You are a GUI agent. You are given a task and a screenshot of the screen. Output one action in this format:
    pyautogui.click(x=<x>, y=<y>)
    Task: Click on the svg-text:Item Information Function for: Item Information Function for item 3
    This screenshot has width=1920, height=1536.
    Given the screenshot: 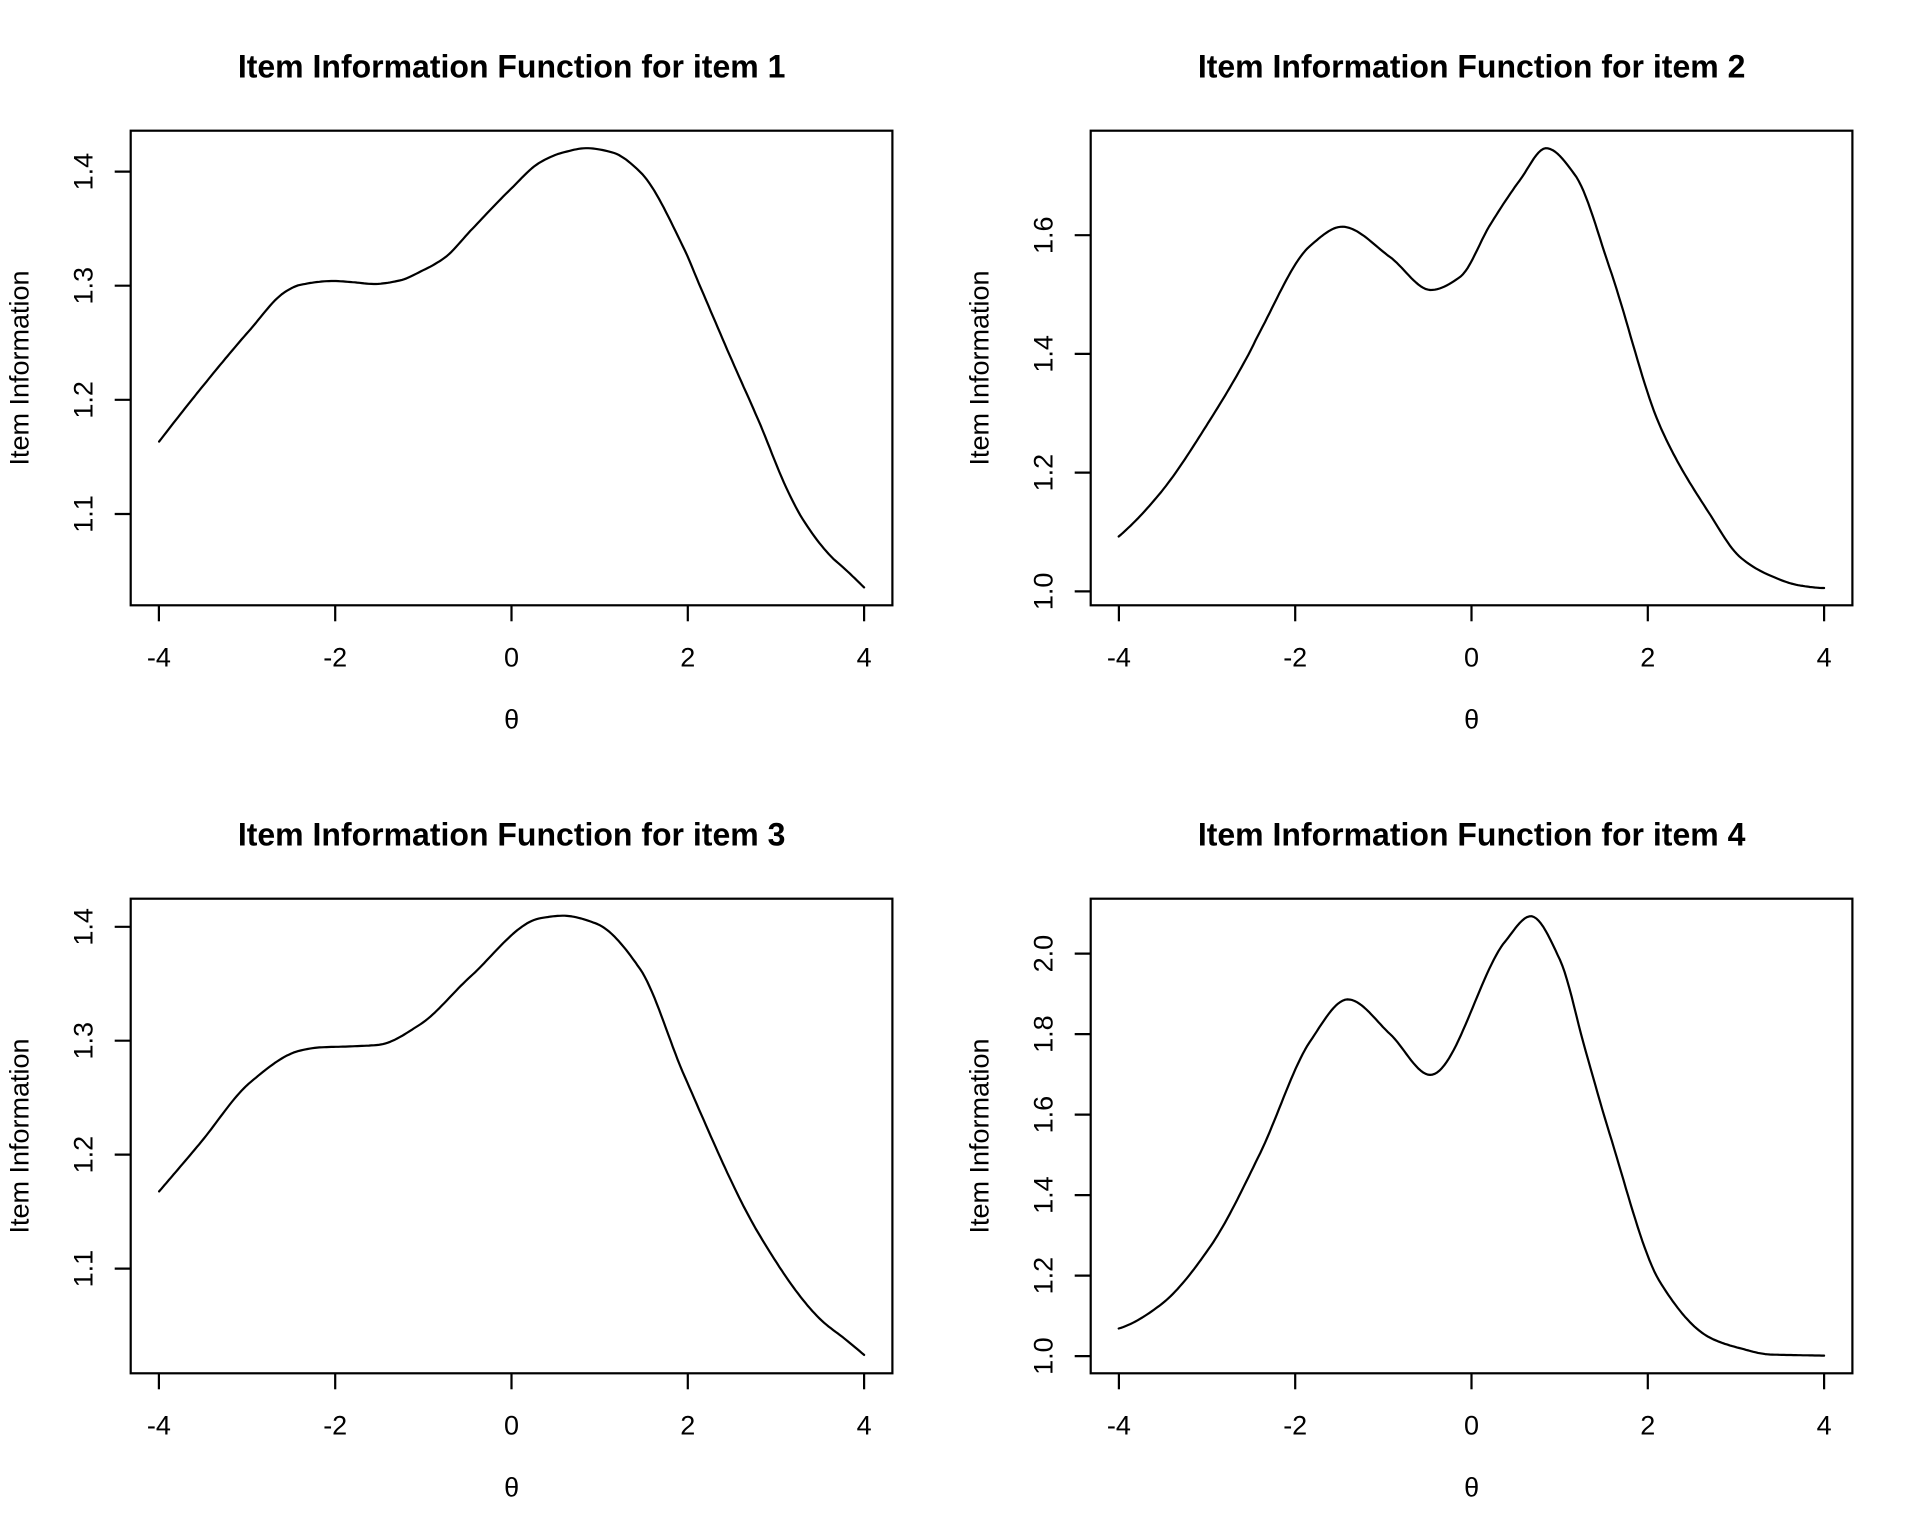 What is the action you would take?
    pyautogui.click(x=512, y=835)
    